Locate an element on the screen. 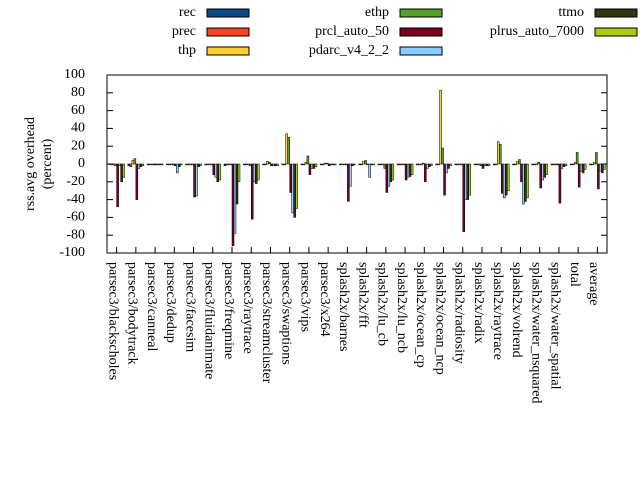 Image resolution: width=640 pixels, height=480 pixels. x-tick-label: splash2x/lu_ncb is located at coordinates (401, 307).